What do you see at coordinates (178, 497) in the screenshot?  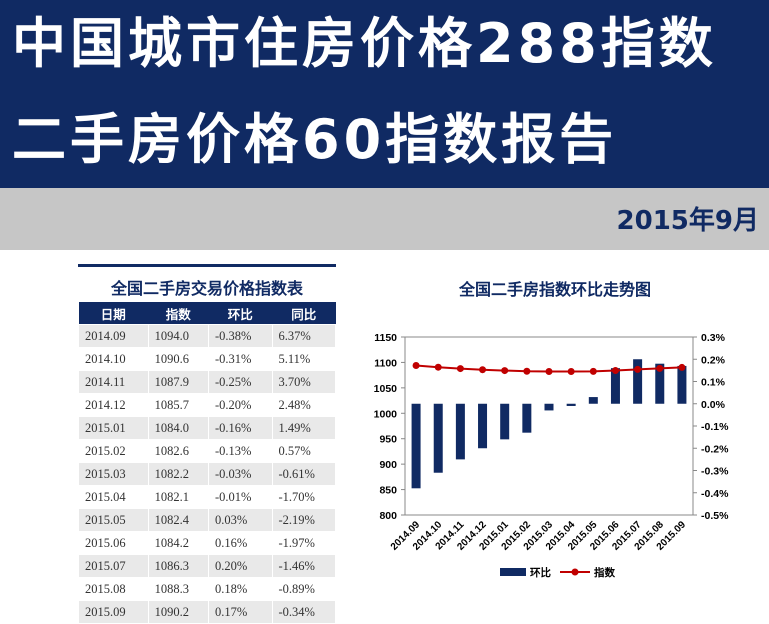 I see `cell-index: 1082.1` at bounding box center [178, 497].